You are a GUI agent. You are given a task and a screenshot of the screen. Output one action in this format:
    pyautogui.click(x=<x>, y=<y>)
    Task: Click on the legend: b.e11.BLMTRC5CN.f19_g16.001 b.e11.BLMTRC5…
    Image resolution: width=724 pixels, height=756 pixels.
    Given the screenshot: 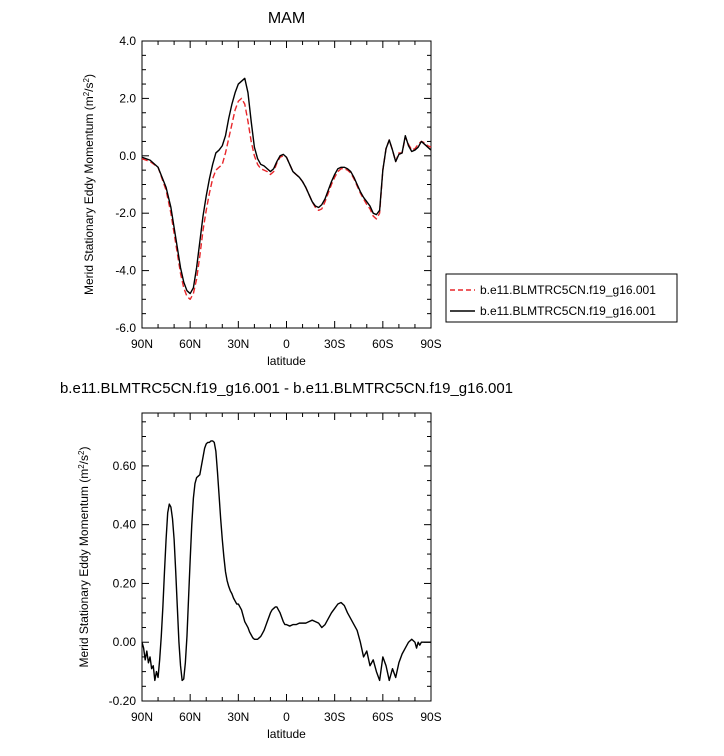 What is the action you would take?
    pyautogui.click(x=561, y=298)
    